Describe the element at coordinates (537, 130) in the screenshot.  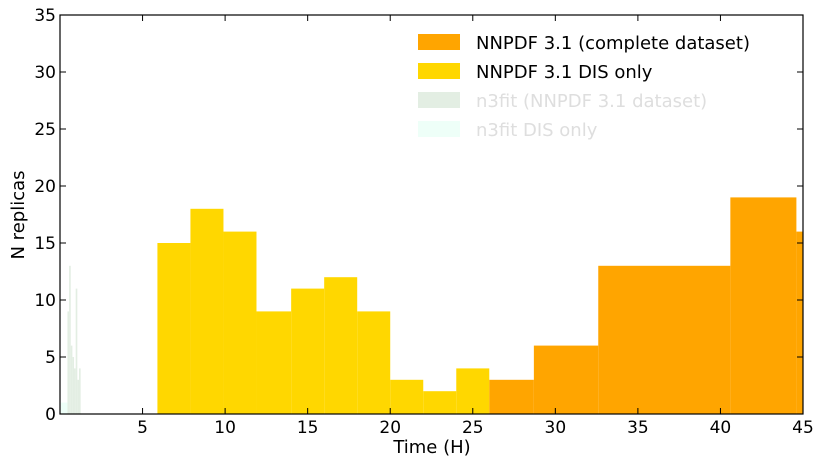
I see `legend-label: n3fit DIS only` at that location.